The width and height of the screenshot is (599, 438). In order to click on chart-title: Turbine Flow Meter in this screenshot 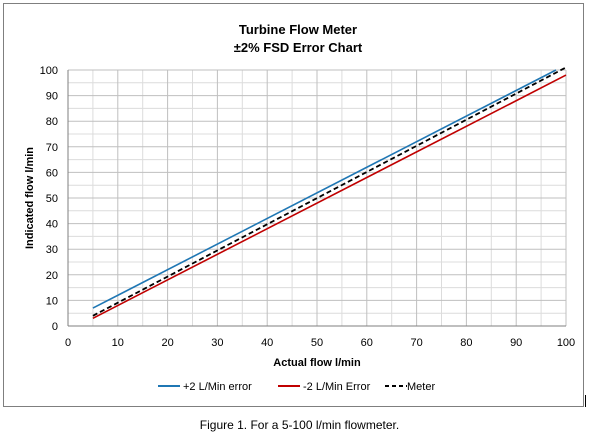, I will do `click(298, 29)`.